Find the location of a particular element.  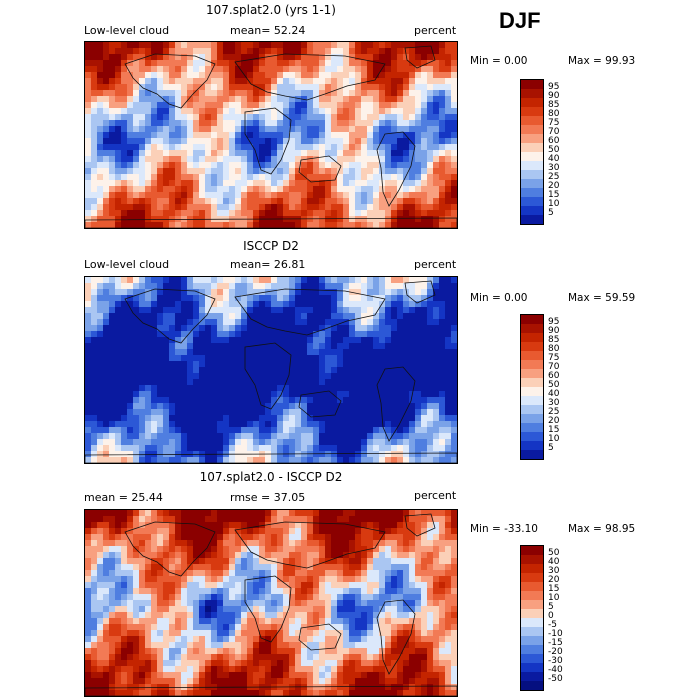

panel-3-mean-label: mean = 25.44 is located at coordinates (123, 497).